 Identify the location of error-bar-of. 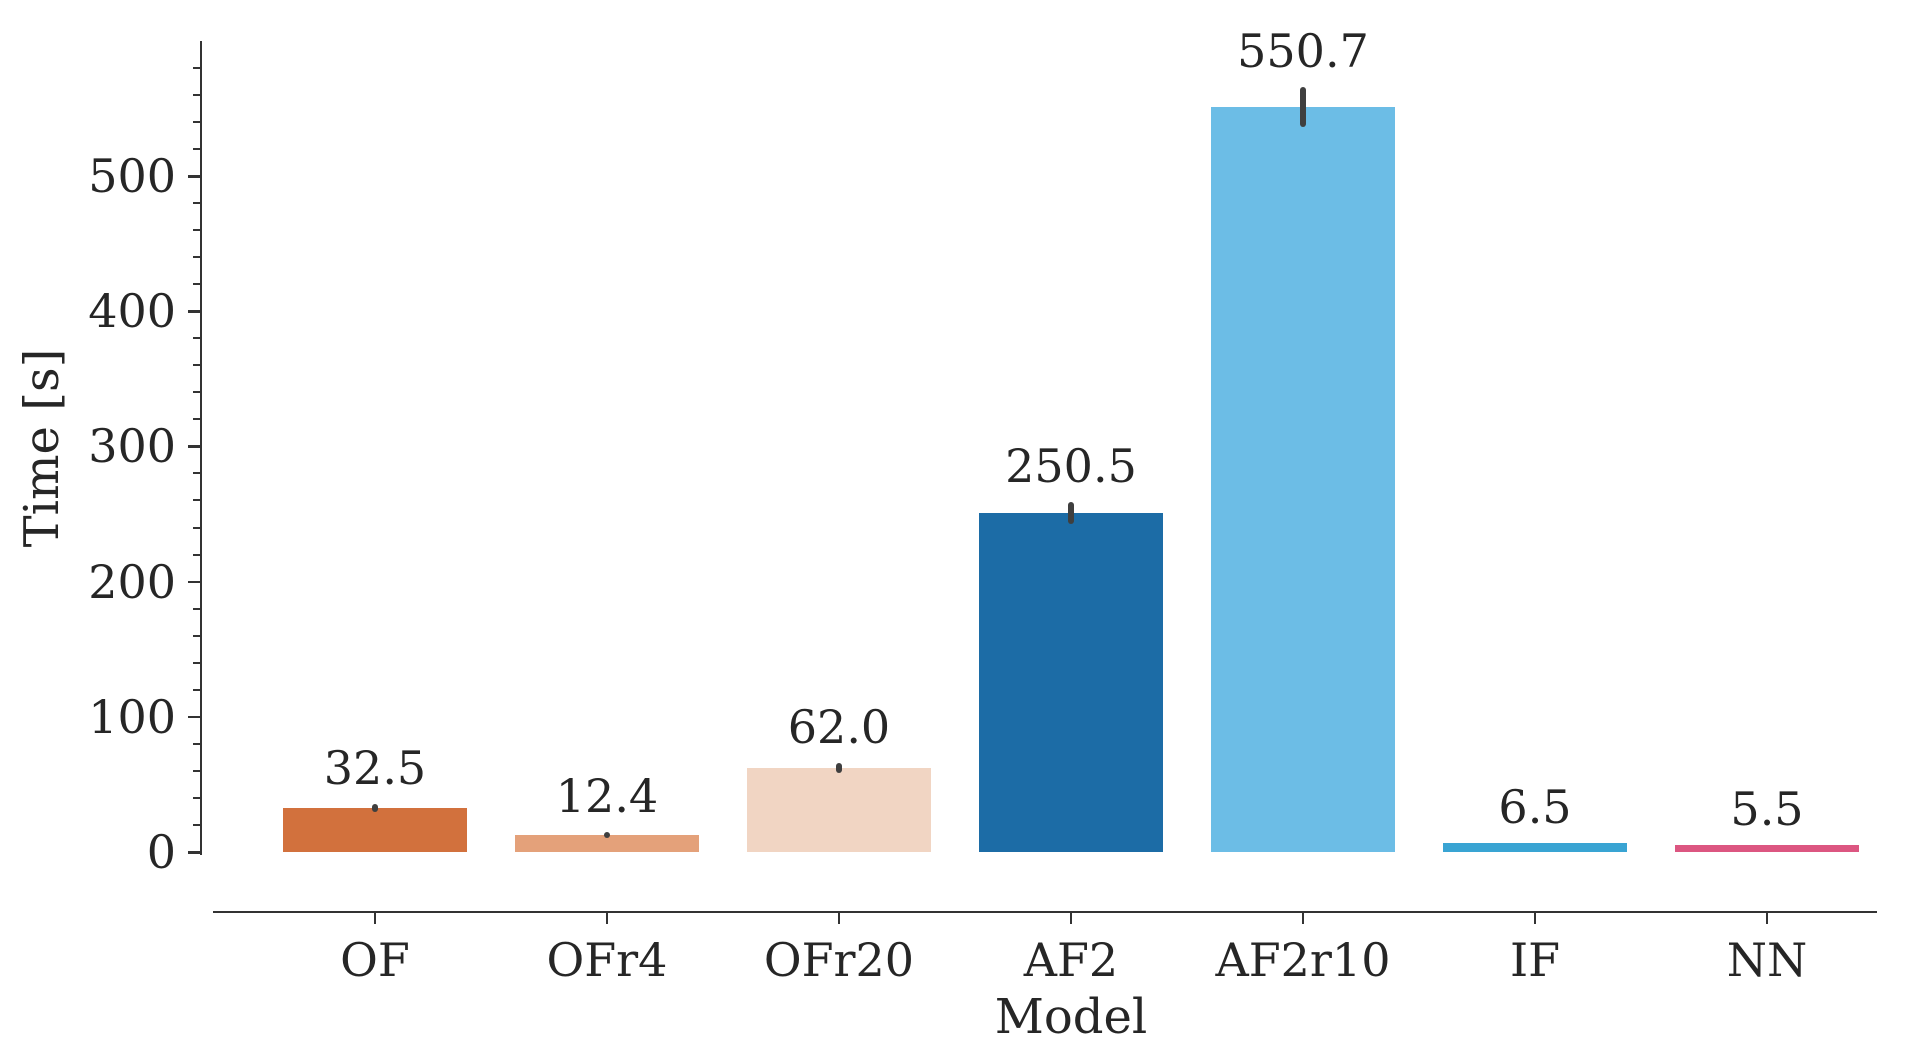
(375, 808).